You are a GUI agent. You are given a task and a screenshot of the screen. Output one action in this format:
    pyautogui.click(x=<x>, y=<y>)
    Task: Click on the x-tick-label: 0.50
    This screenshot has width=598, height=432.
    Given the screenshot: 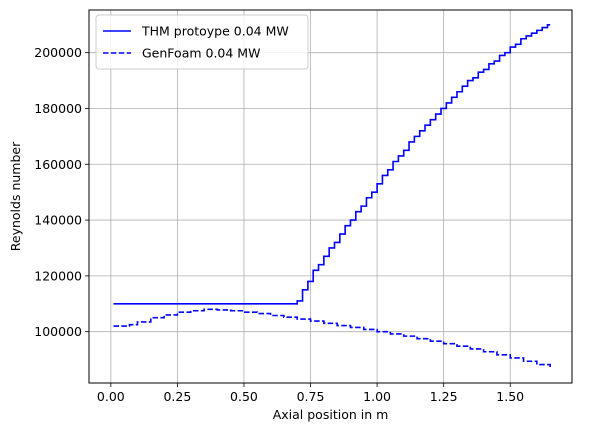 What is the action you would take?
    pyautogui.click(x=244, y=396)
    